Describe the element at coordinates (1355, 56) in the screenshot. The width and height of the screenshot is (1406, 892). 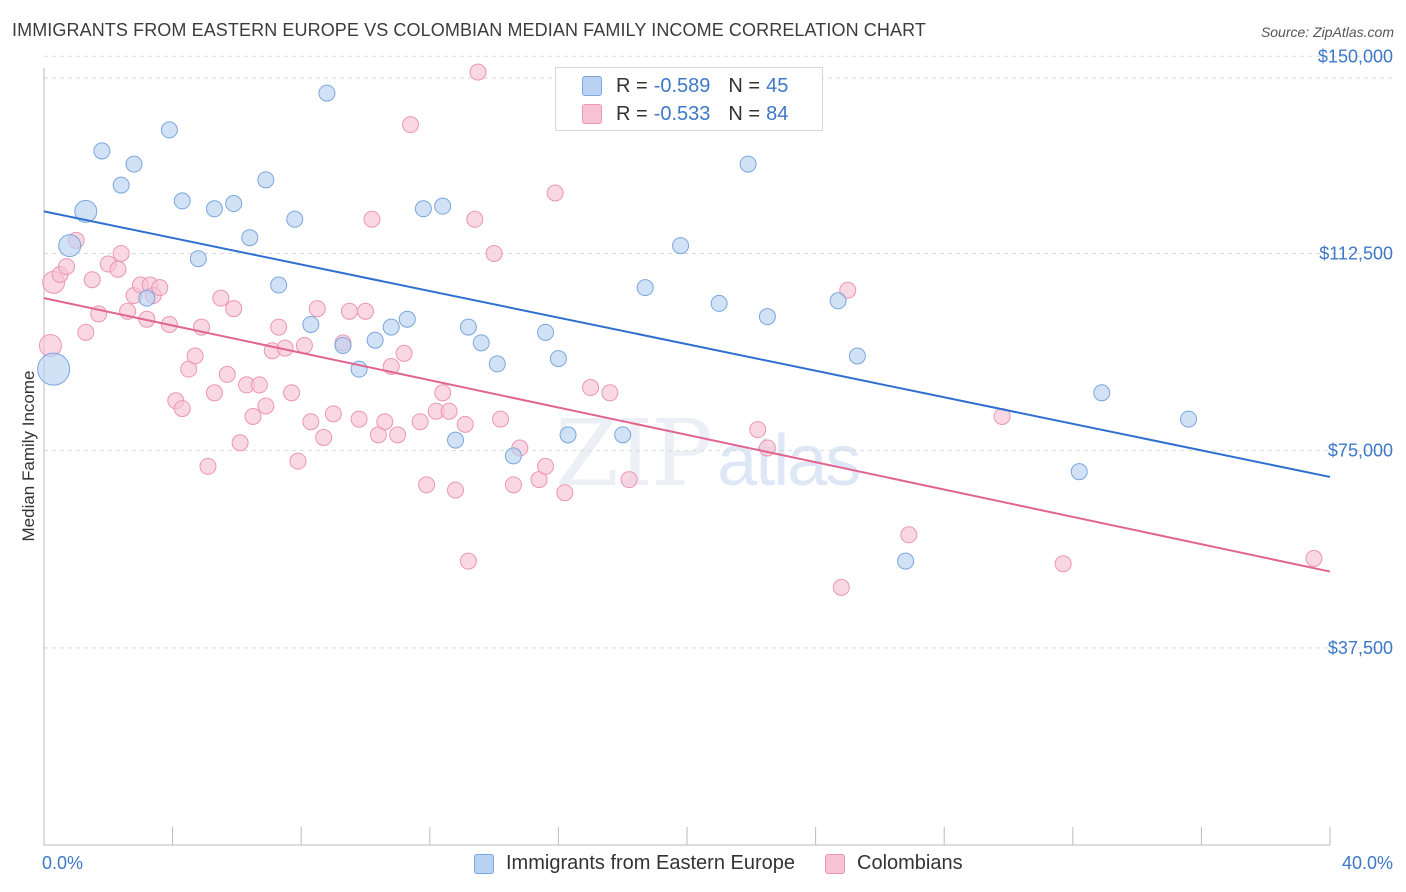
I see `y-tick-label: $150,000` at that location.